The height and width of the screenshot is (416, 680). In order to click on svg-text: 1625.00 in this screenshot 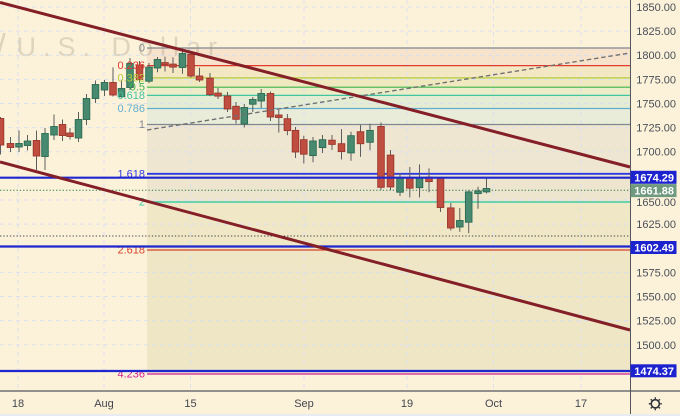, I will do `click(656, 225)`.